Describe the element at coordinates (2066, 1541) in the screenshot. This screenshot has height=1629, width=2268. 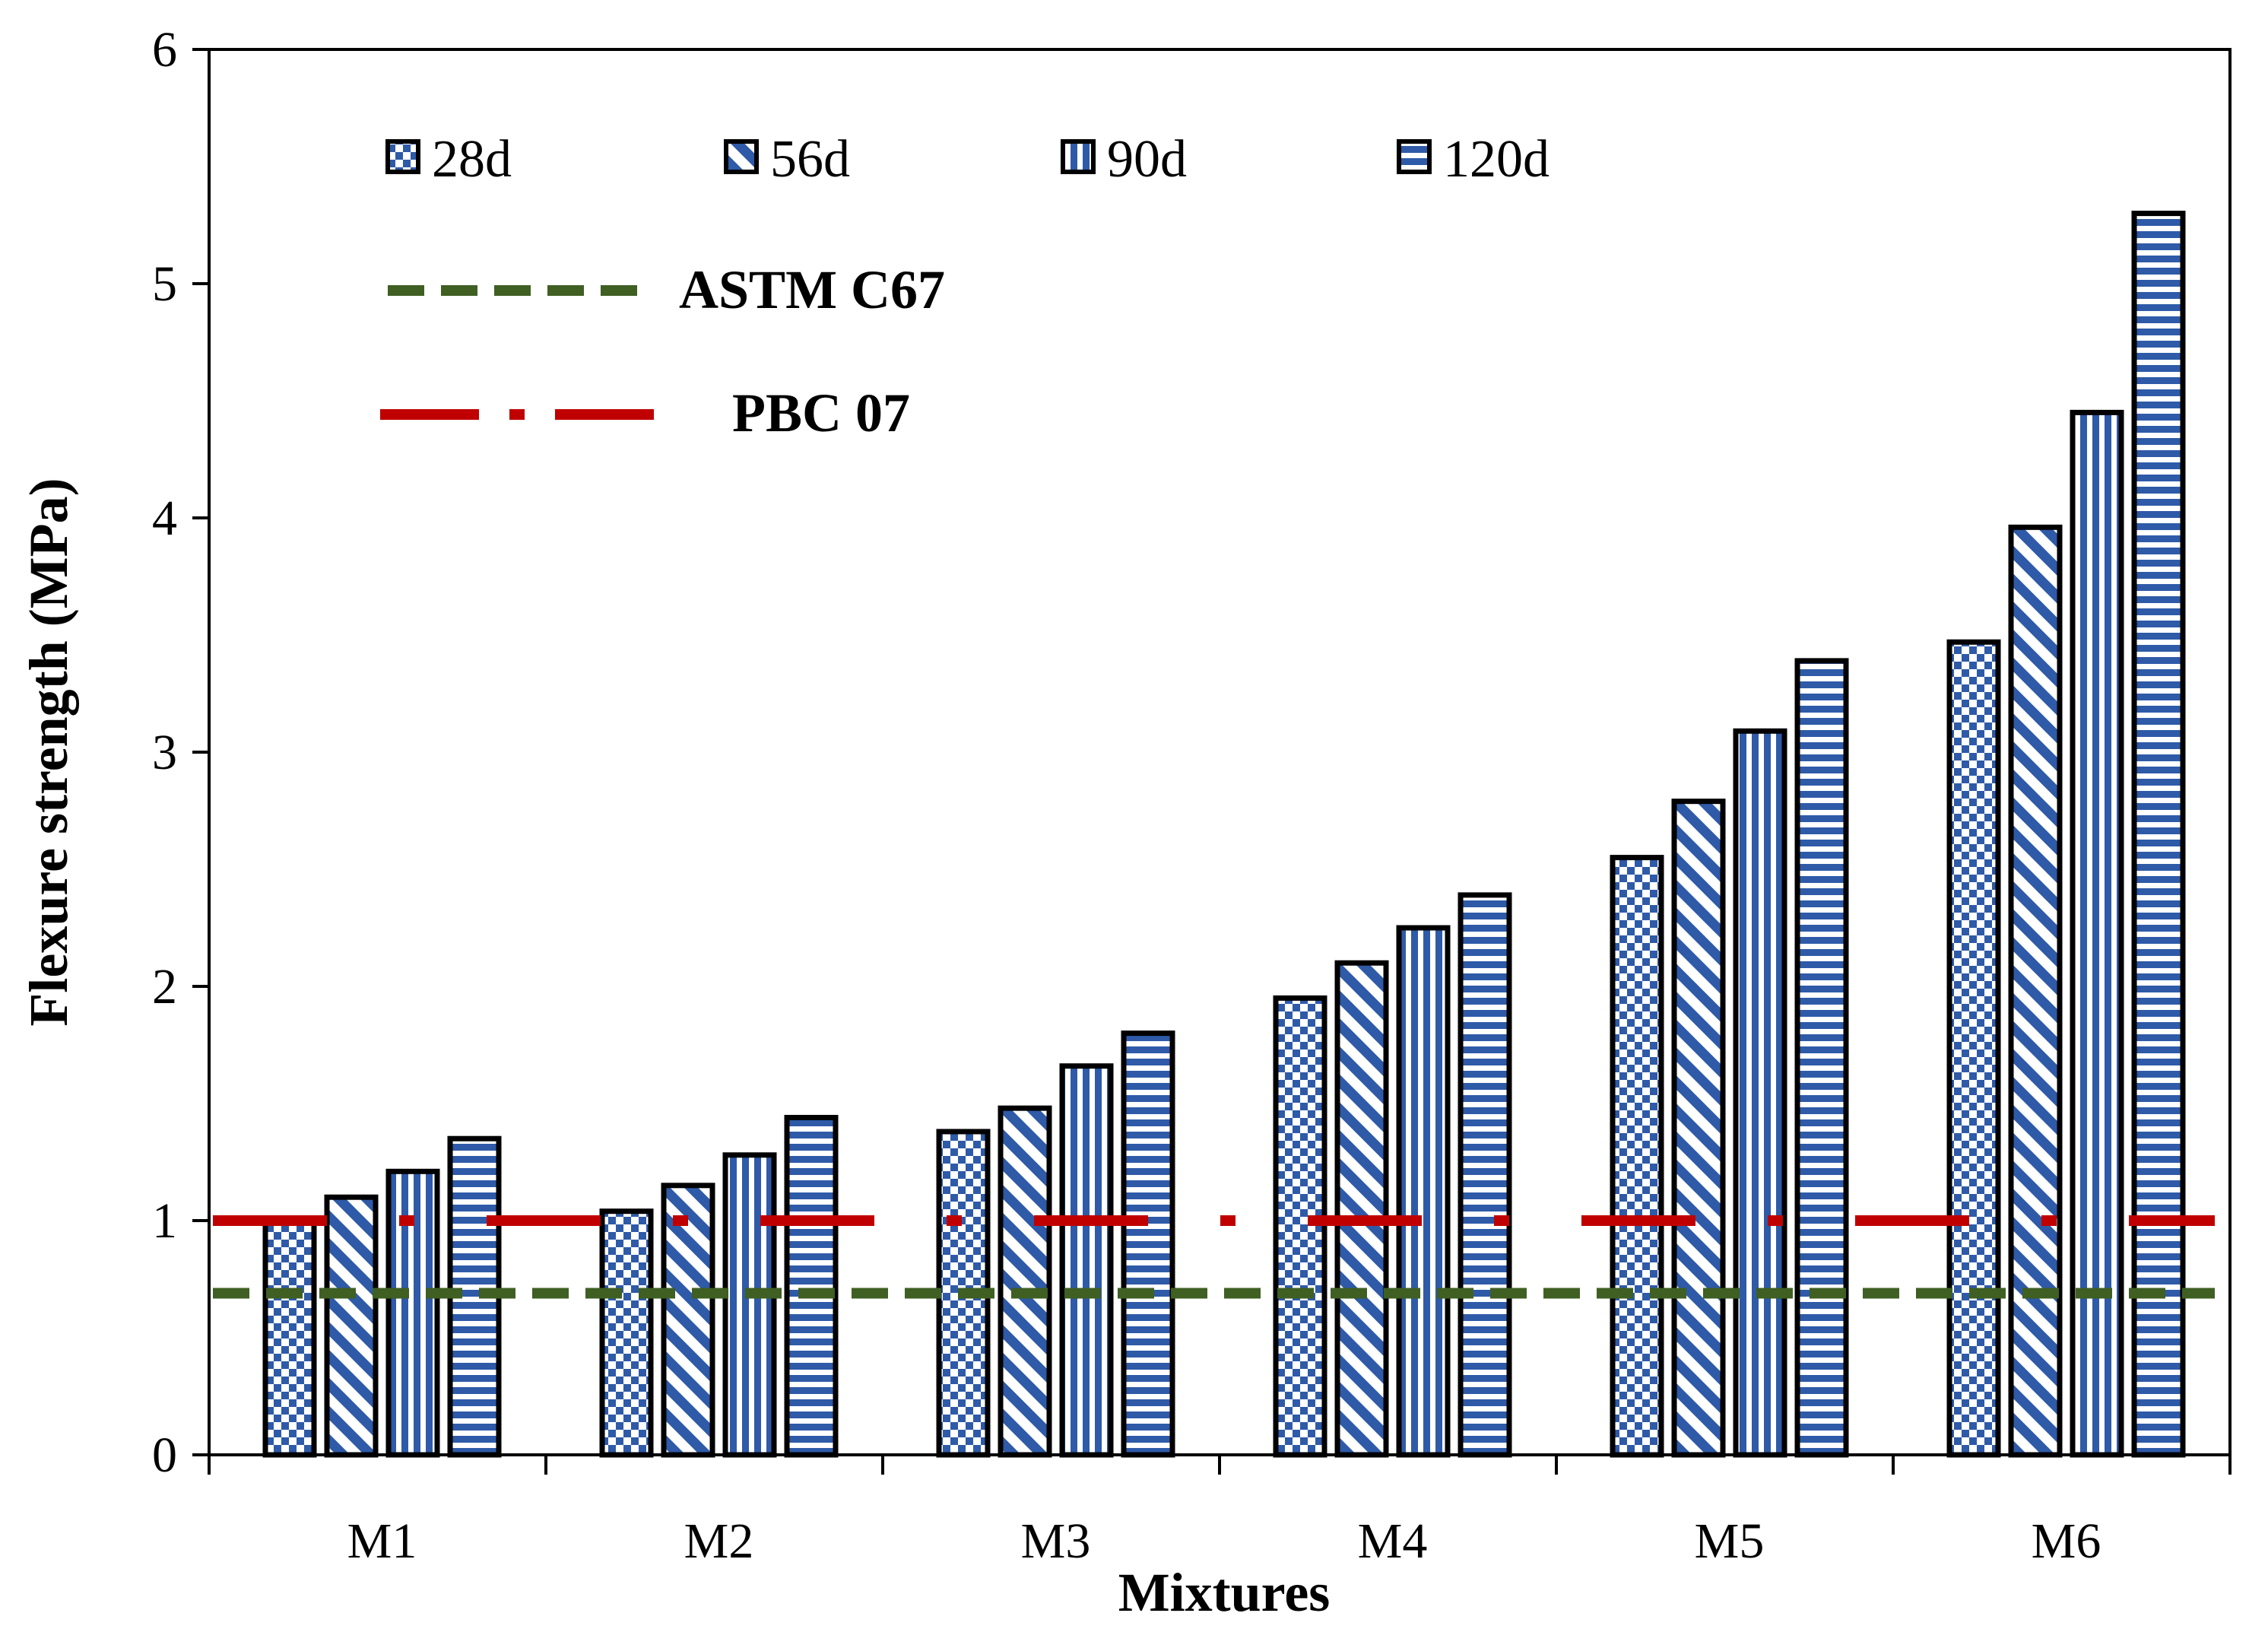
I see `x-tick-label-m6: M6` at that location.